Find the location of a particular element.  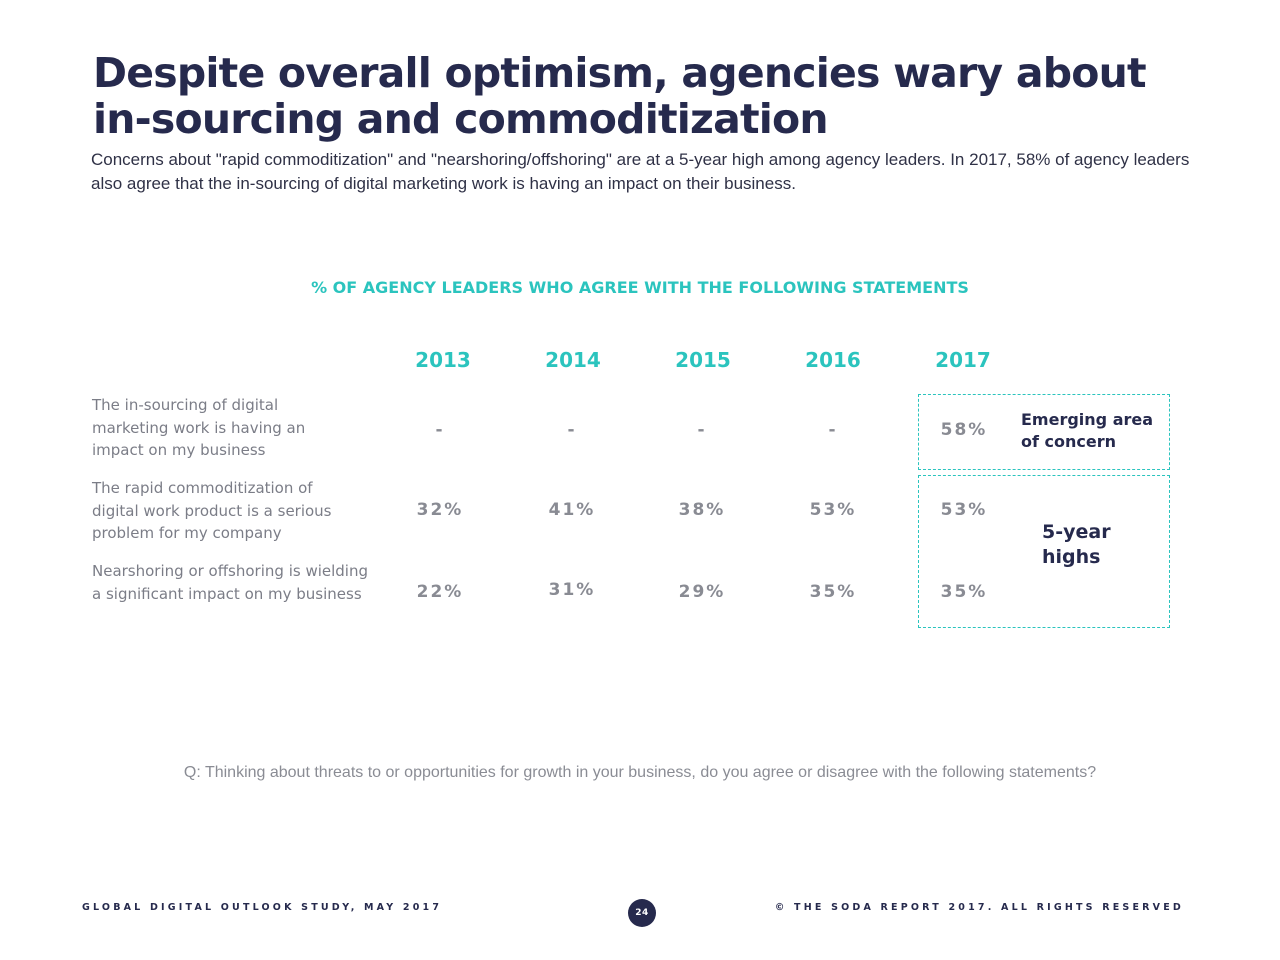

column-header-2014: 2014 is located at coordinates (573, 360).